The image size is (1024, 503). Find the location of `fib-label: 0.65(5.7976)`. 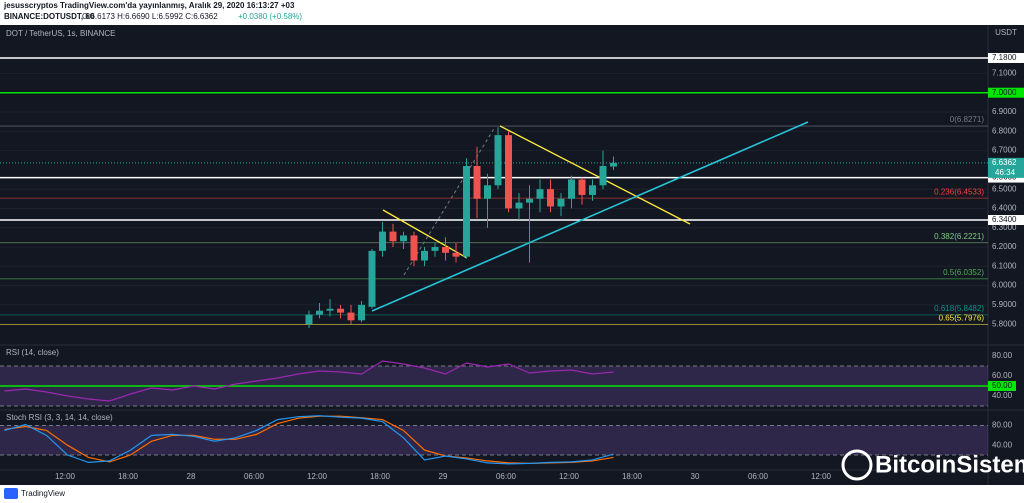

fib-label: 0.65(5.7976) is located at coordinates (962, 318).